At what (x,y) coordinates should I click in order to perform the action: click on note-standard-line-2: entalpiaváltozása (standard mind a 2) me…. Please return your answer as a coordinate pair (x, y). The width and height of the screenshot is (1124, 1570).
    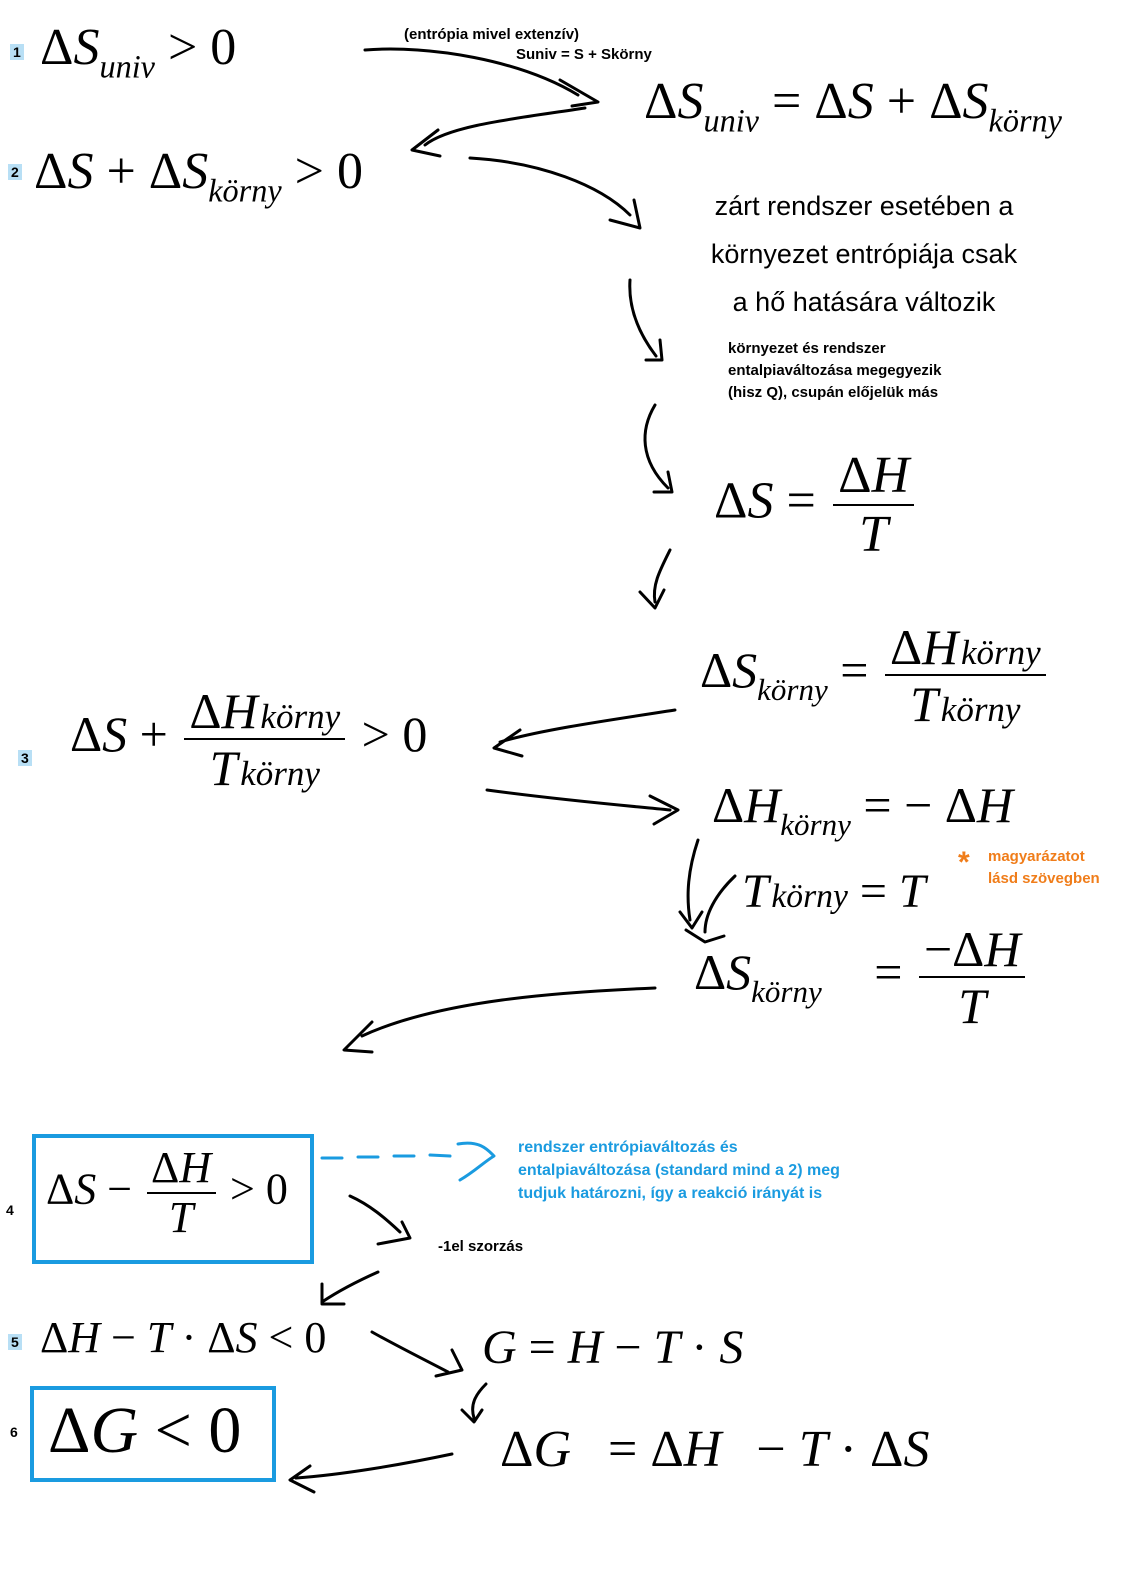
    Looking at the image, I should click on (679, 1170).